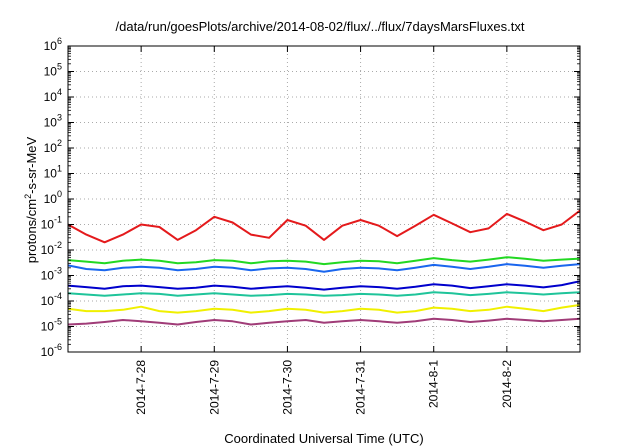 This screenshot has height=448, width=640. Describe the element at coordinates (287, 387) in the screenshot. I see `x-tick-label: 2014-7-30` at that location.